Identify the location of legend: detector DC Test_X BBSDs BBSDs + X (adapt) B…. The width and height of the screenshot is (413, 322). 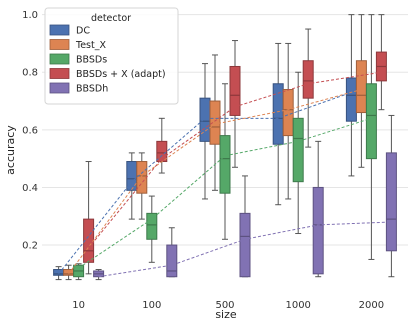
(111, 56).